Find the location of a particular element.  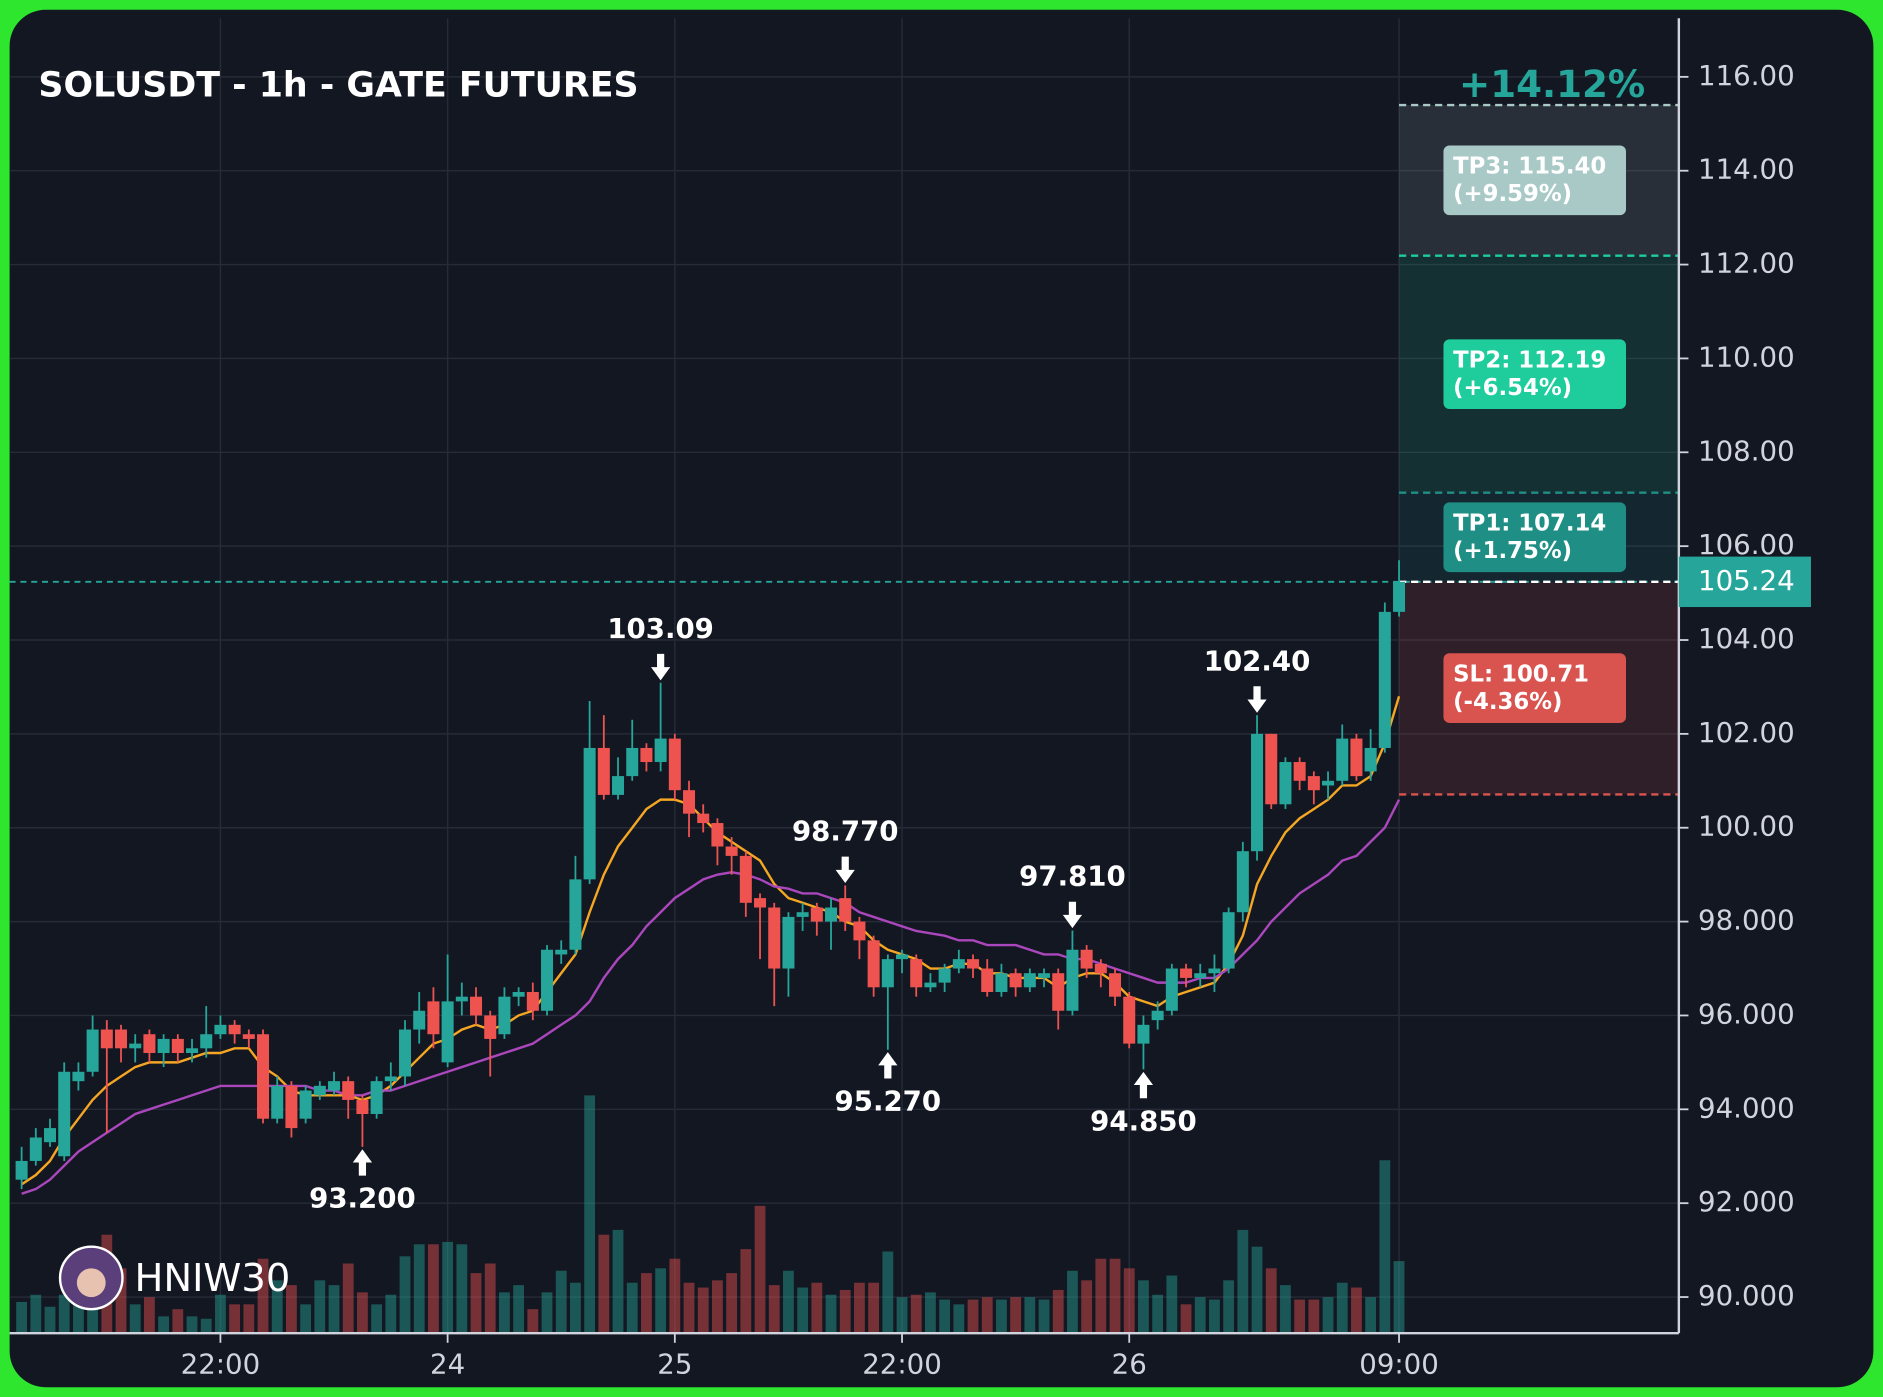

y-tick-label: 90.000 is located at coordinates (1746, 1295).